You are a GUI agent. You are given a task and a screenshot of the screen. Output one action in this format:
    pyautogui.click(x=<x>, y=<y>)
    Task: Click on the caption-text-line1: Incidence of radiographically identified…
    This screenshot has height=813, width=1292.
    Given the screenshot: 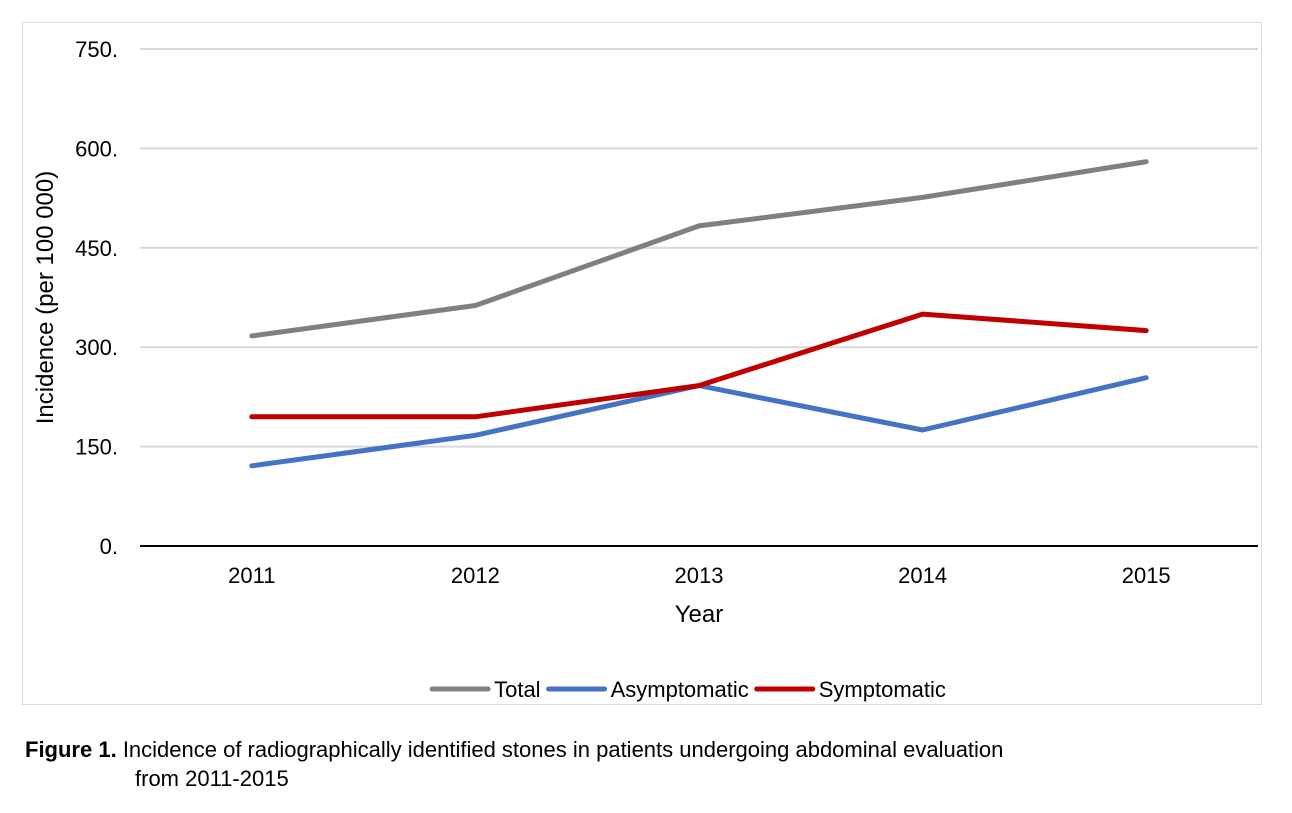 What is the action you would take?
    pyautogui.click(x=563, y=749)
    